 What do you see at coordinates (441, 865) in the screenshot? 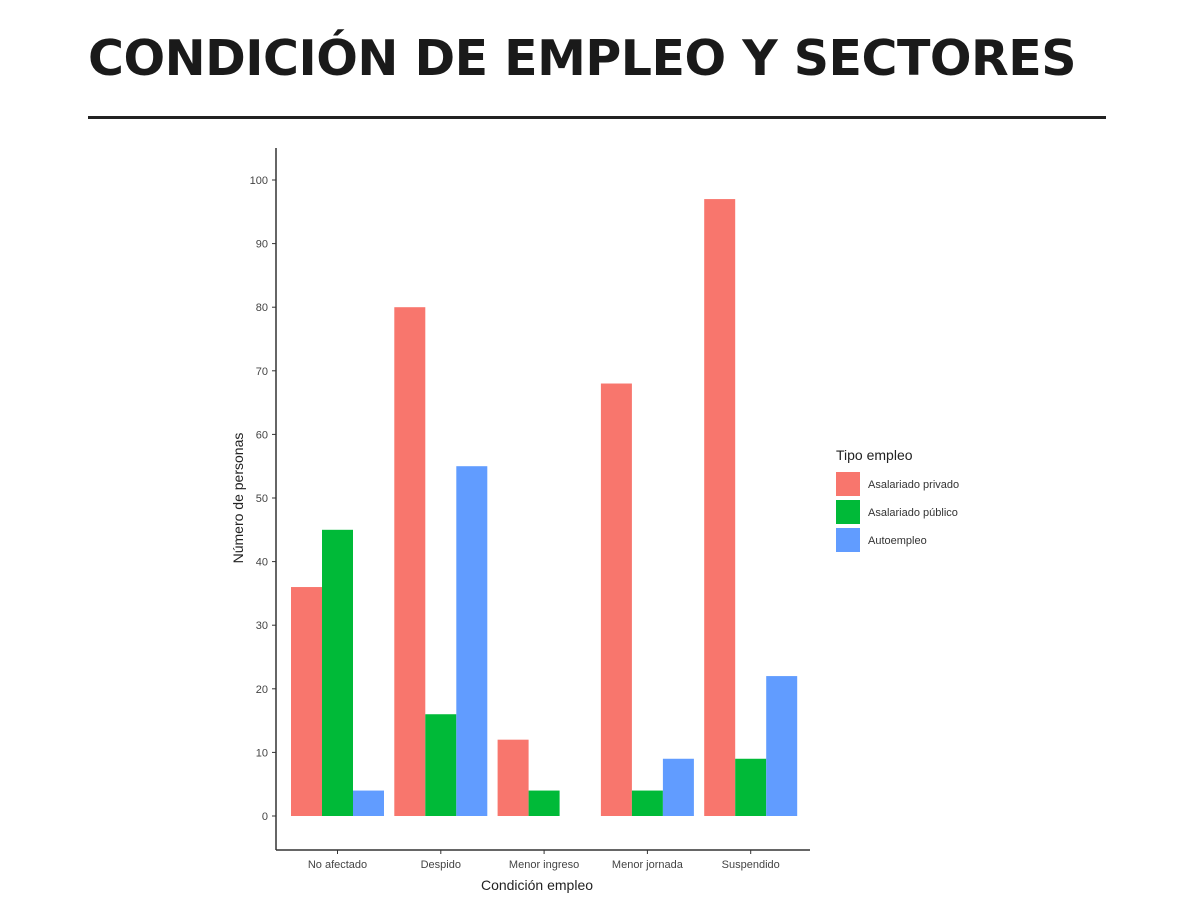
I see `x-tick-label: Despido` at bounding box center [441, 865].